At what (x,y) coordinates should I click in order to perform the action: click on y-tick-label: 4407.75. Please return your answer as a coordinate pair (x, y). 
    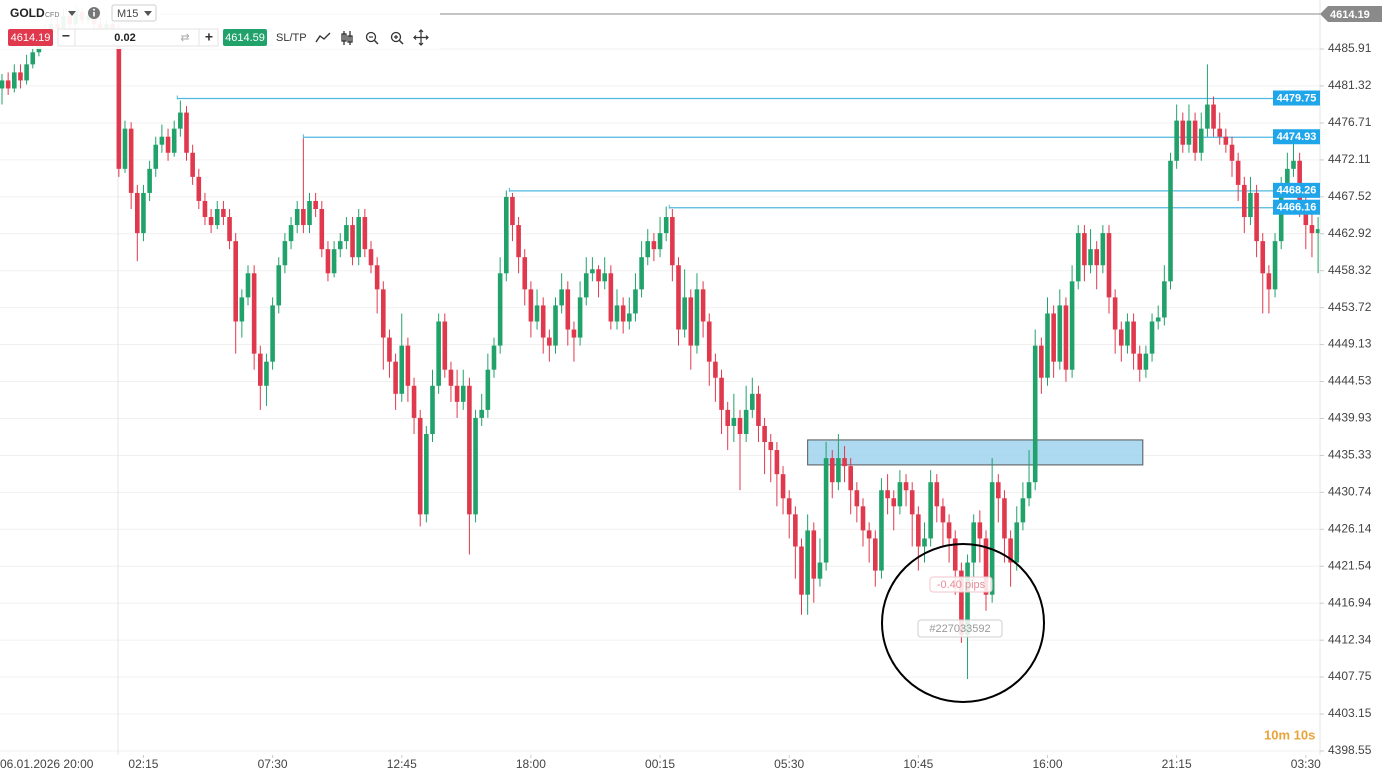
    Looking at the image, I should click on (1350, 676).